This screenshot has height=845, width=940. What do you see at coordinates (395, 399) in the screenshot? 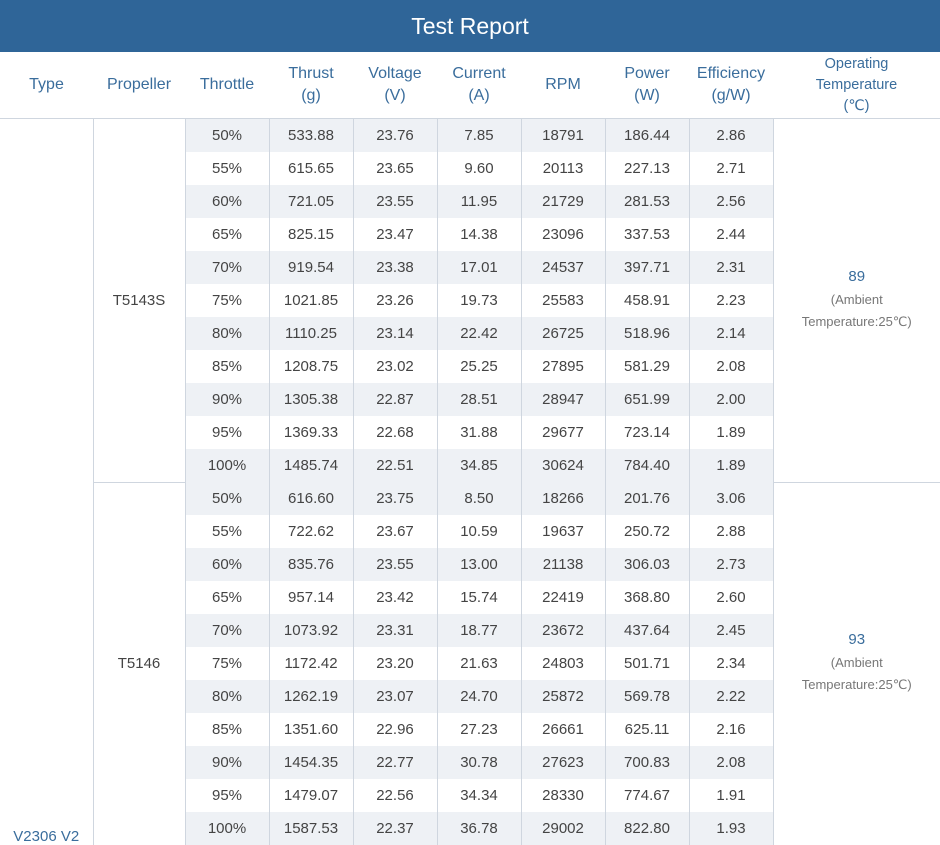
I see `voltage-cell: 22.87` at bounding box center [395, 399].